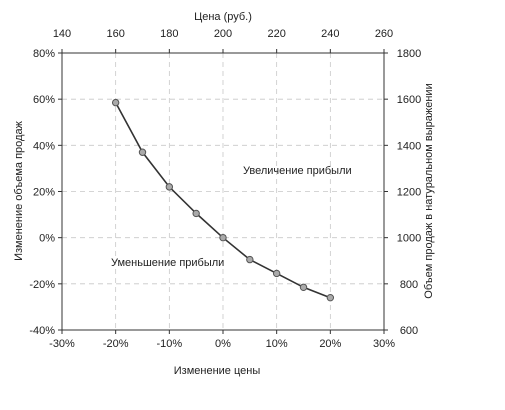 This screenshot has height=410, width=505. What do you see at coordinates (409, 146) in the screenshot?
I see `right-y-tick-label-4: 1400` at bounding box center [409, 146].